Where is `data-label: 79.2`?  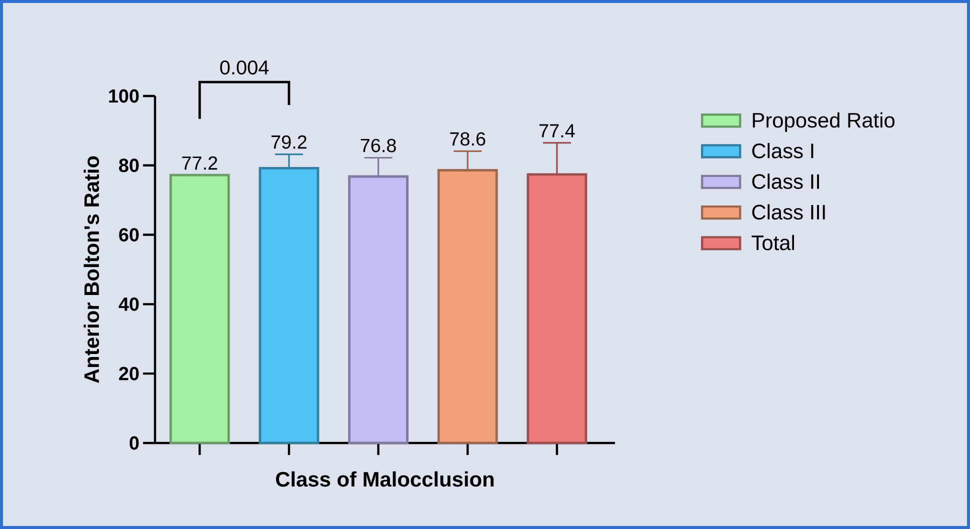 data-label: 79.2 is located at coordinates (289, 142).